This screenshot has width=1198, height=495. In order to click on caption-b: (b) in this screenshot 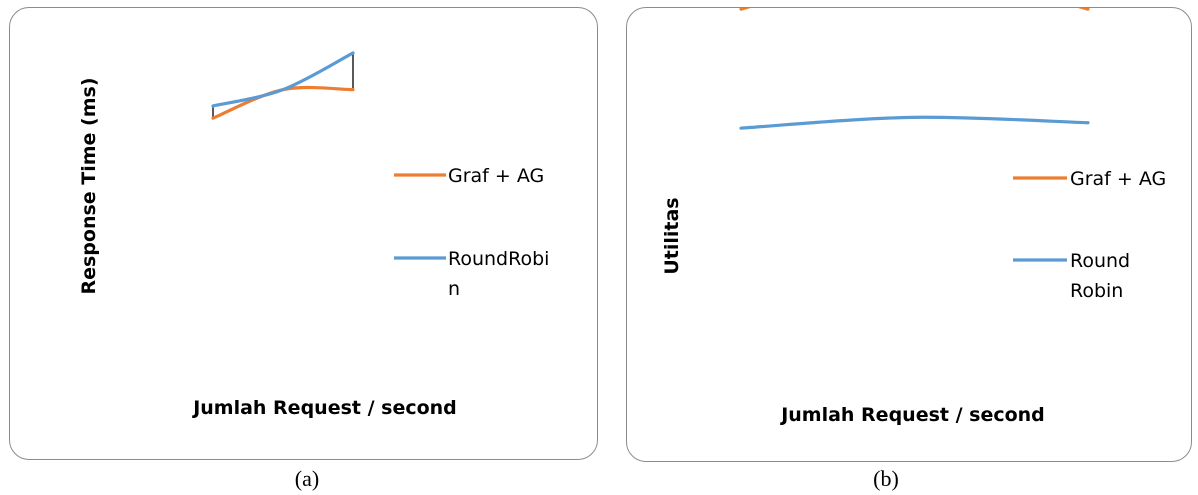, I will do `click(886, 478)`.